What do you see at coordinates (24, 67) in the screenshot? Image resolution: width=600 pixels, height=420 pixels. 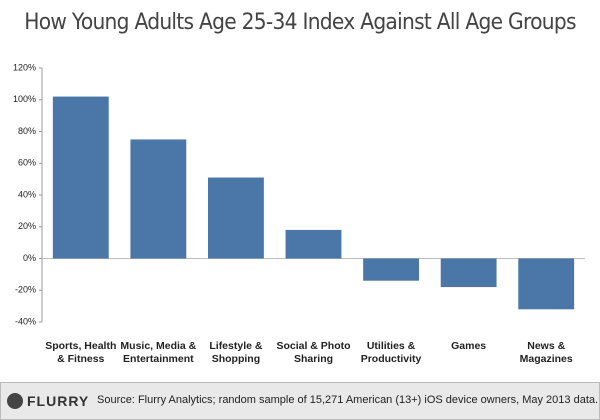 I see `y-tick-label: 120%` at bounding box center [24, 67].